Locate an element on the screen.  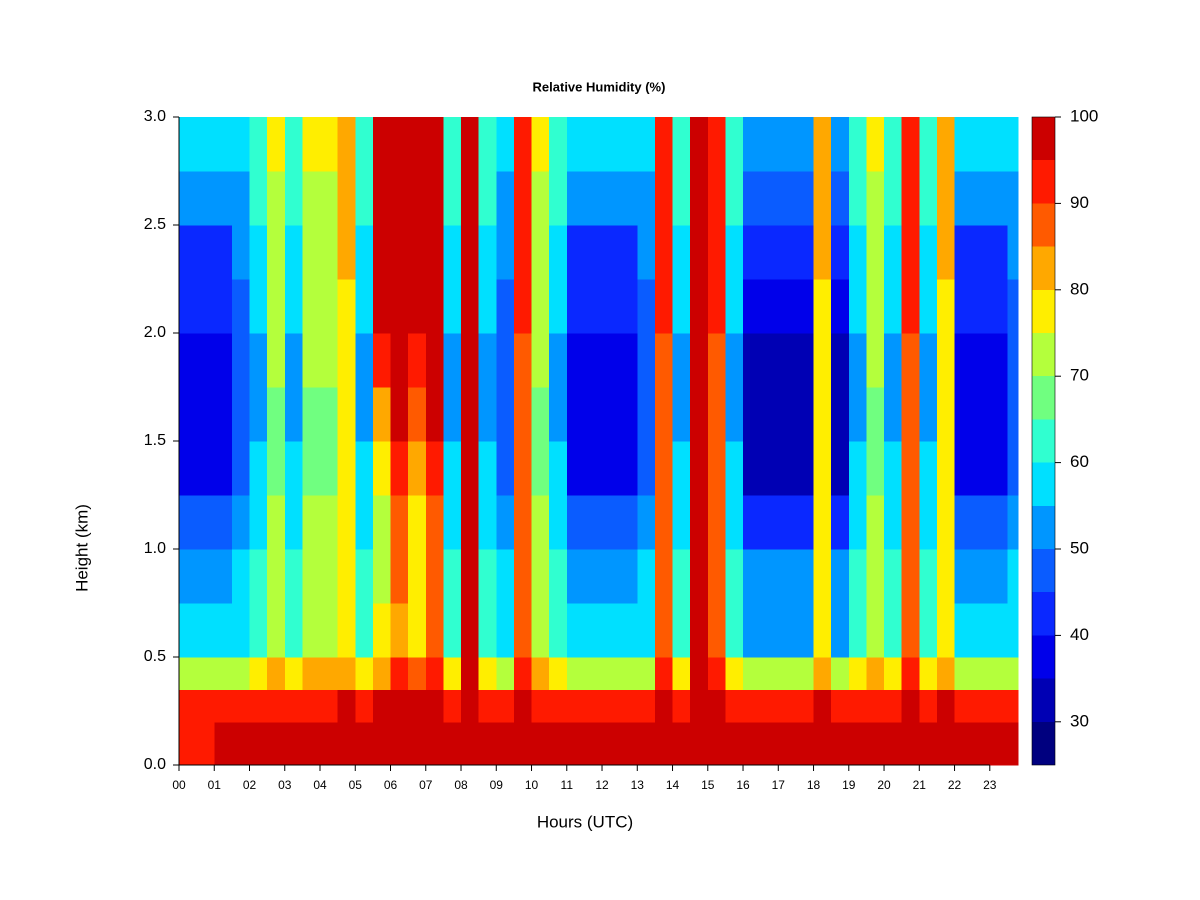
colorbar-tick-label: 100 is located at coordinates (1084, 115).